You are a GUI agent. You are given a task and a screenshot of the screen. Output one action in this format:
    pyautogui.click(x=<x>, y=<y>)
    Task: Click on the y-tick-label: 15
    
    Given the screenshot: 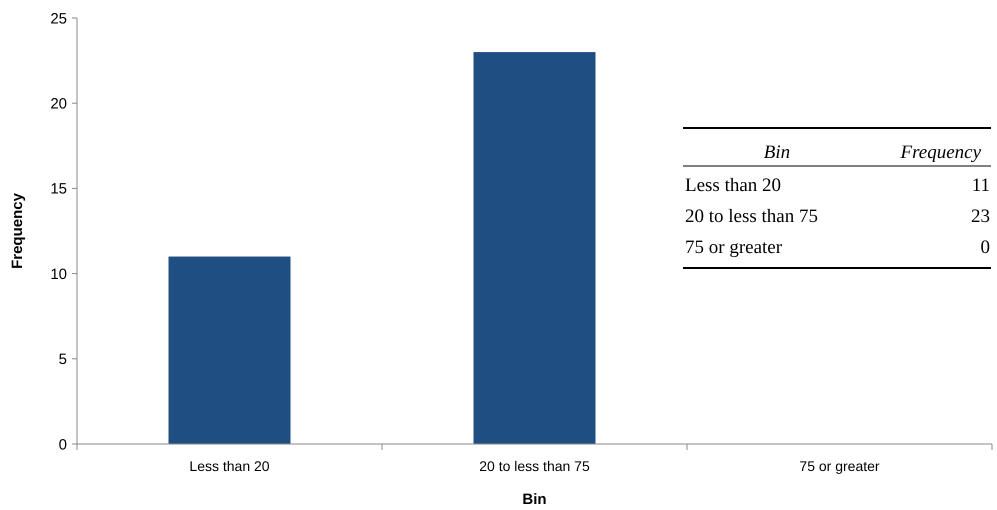 What is the action you would take?
    pyautogui.click(x=58, y=189)
    